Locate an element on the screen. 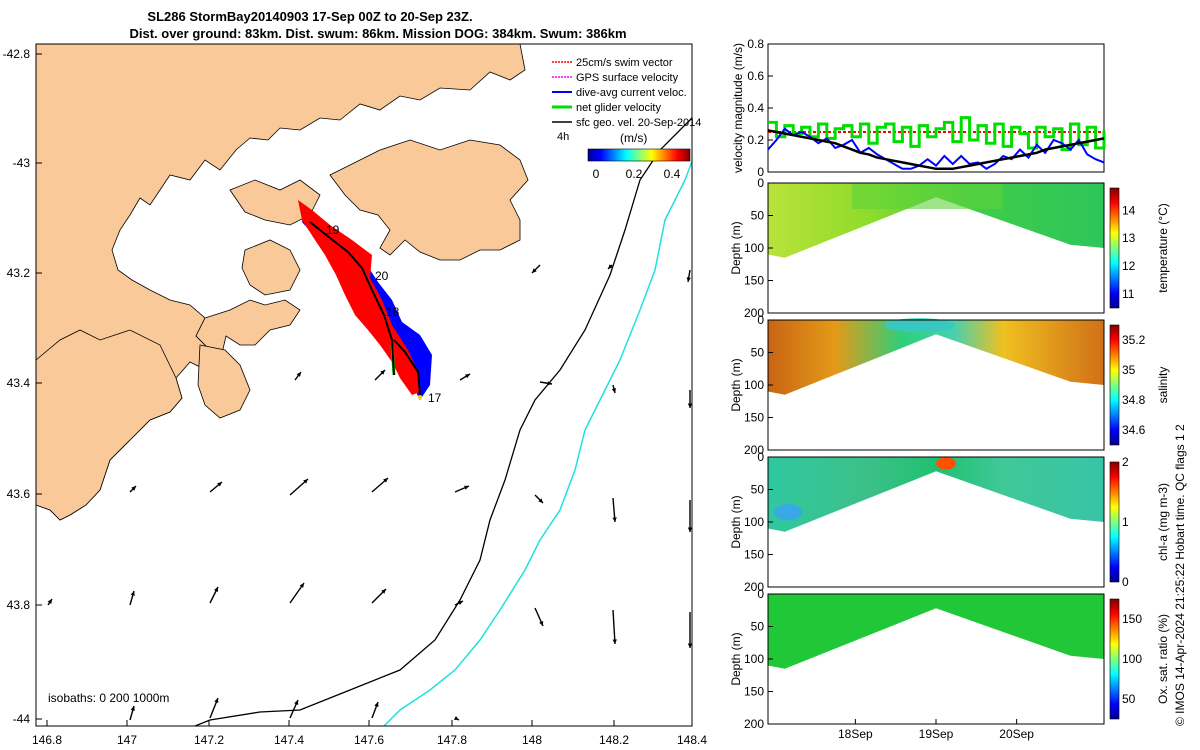 The width and height of the screenshot is (1200, 750). land-east is located at coordinates (429, 200).